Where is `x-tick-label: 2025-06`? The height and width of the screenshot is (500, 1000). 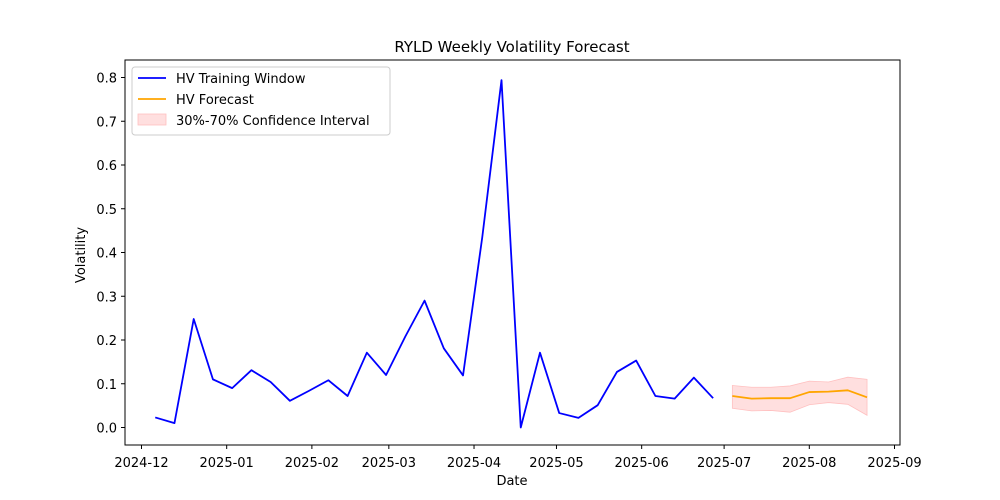 x-tick-label: 2025-06 is located at coordinates (642, 463).